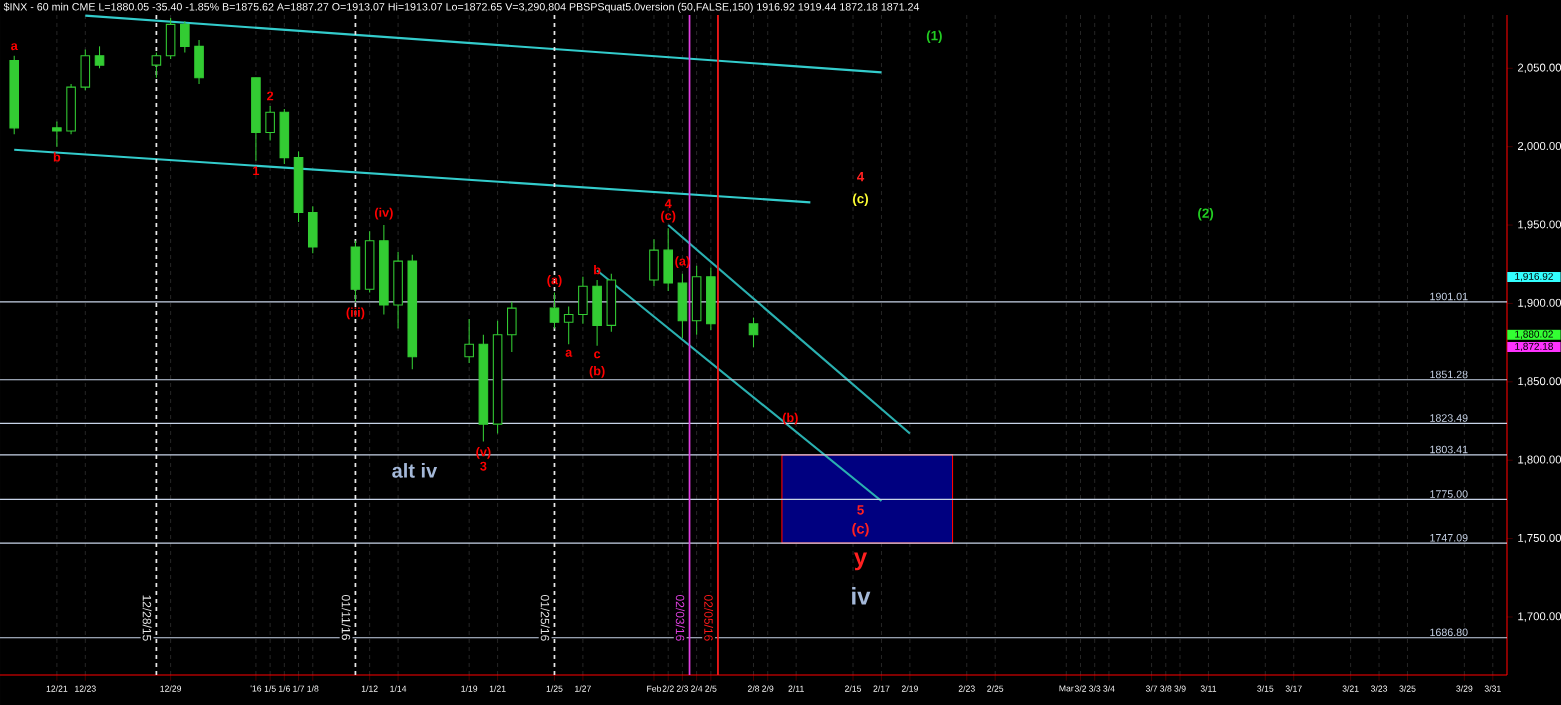 Image resolution: width=1561 pixels, height=705 pixels. What do you see at coordinates (383, 213) in the screenshot?
I see `annotation: (iv)` at bounding box center [383, 213].